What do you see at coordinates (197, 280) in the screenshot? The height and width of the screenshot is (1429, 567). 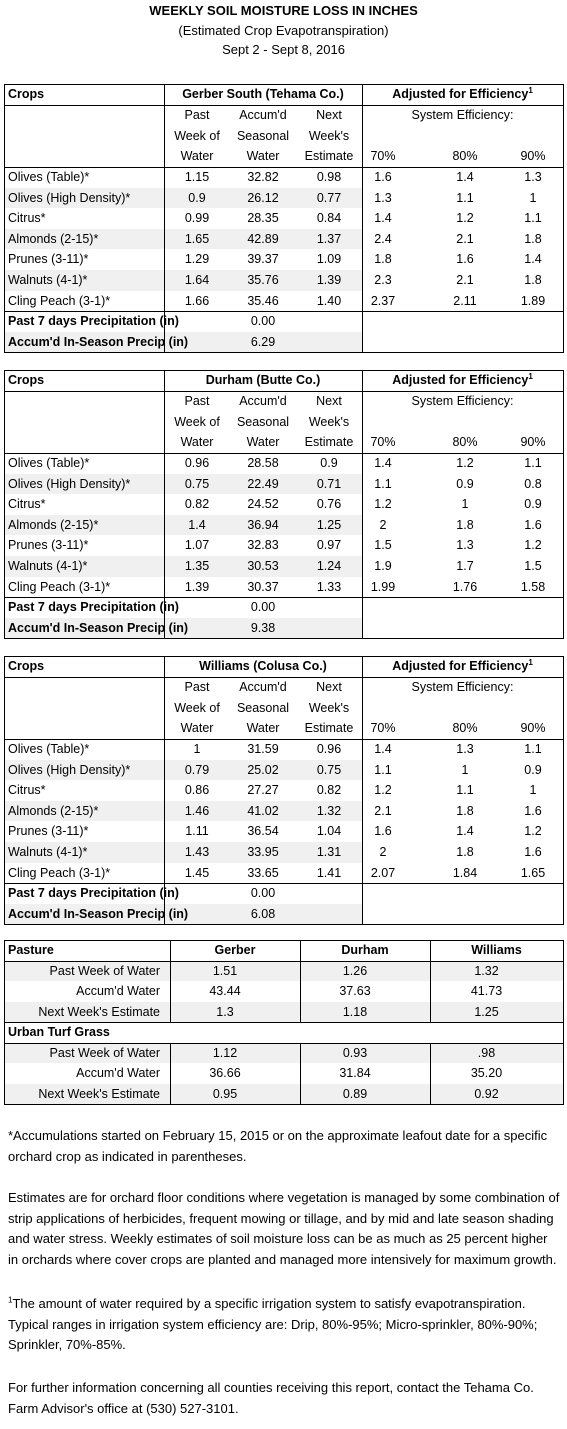 I see `table-value: 1.64` at bounding box center [197, 280].